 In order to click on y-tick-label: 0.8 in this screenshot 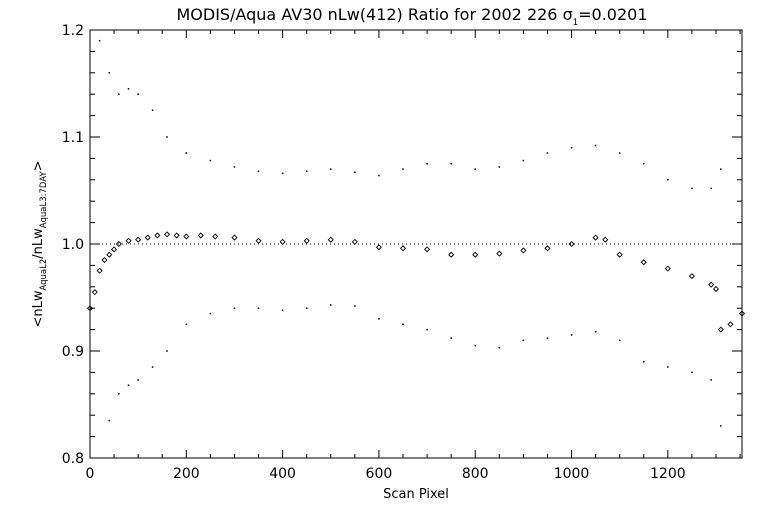, I will do `click(73, 459)`.